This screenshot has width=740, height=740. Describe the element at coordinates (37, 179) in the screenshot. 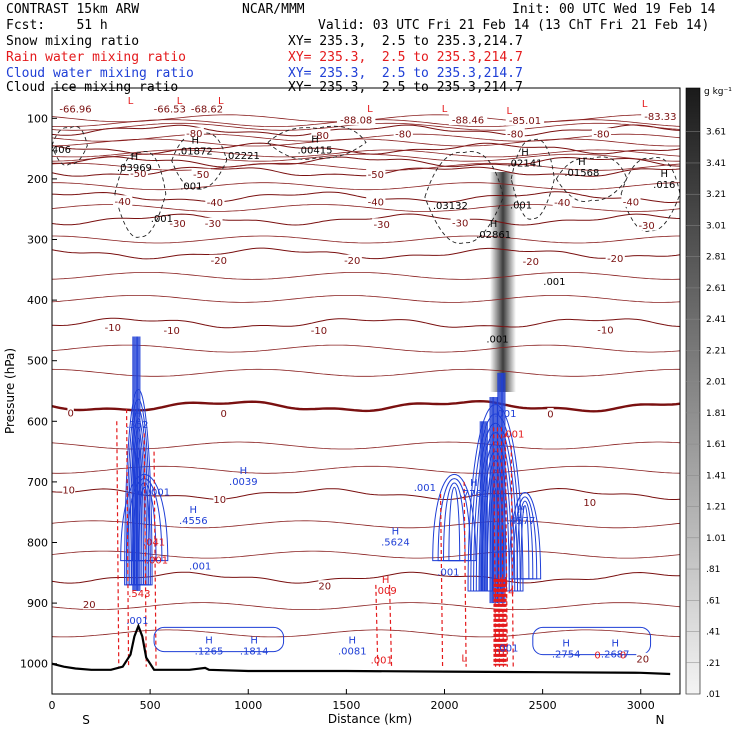

I see `y-tick-label: 200` at that location.